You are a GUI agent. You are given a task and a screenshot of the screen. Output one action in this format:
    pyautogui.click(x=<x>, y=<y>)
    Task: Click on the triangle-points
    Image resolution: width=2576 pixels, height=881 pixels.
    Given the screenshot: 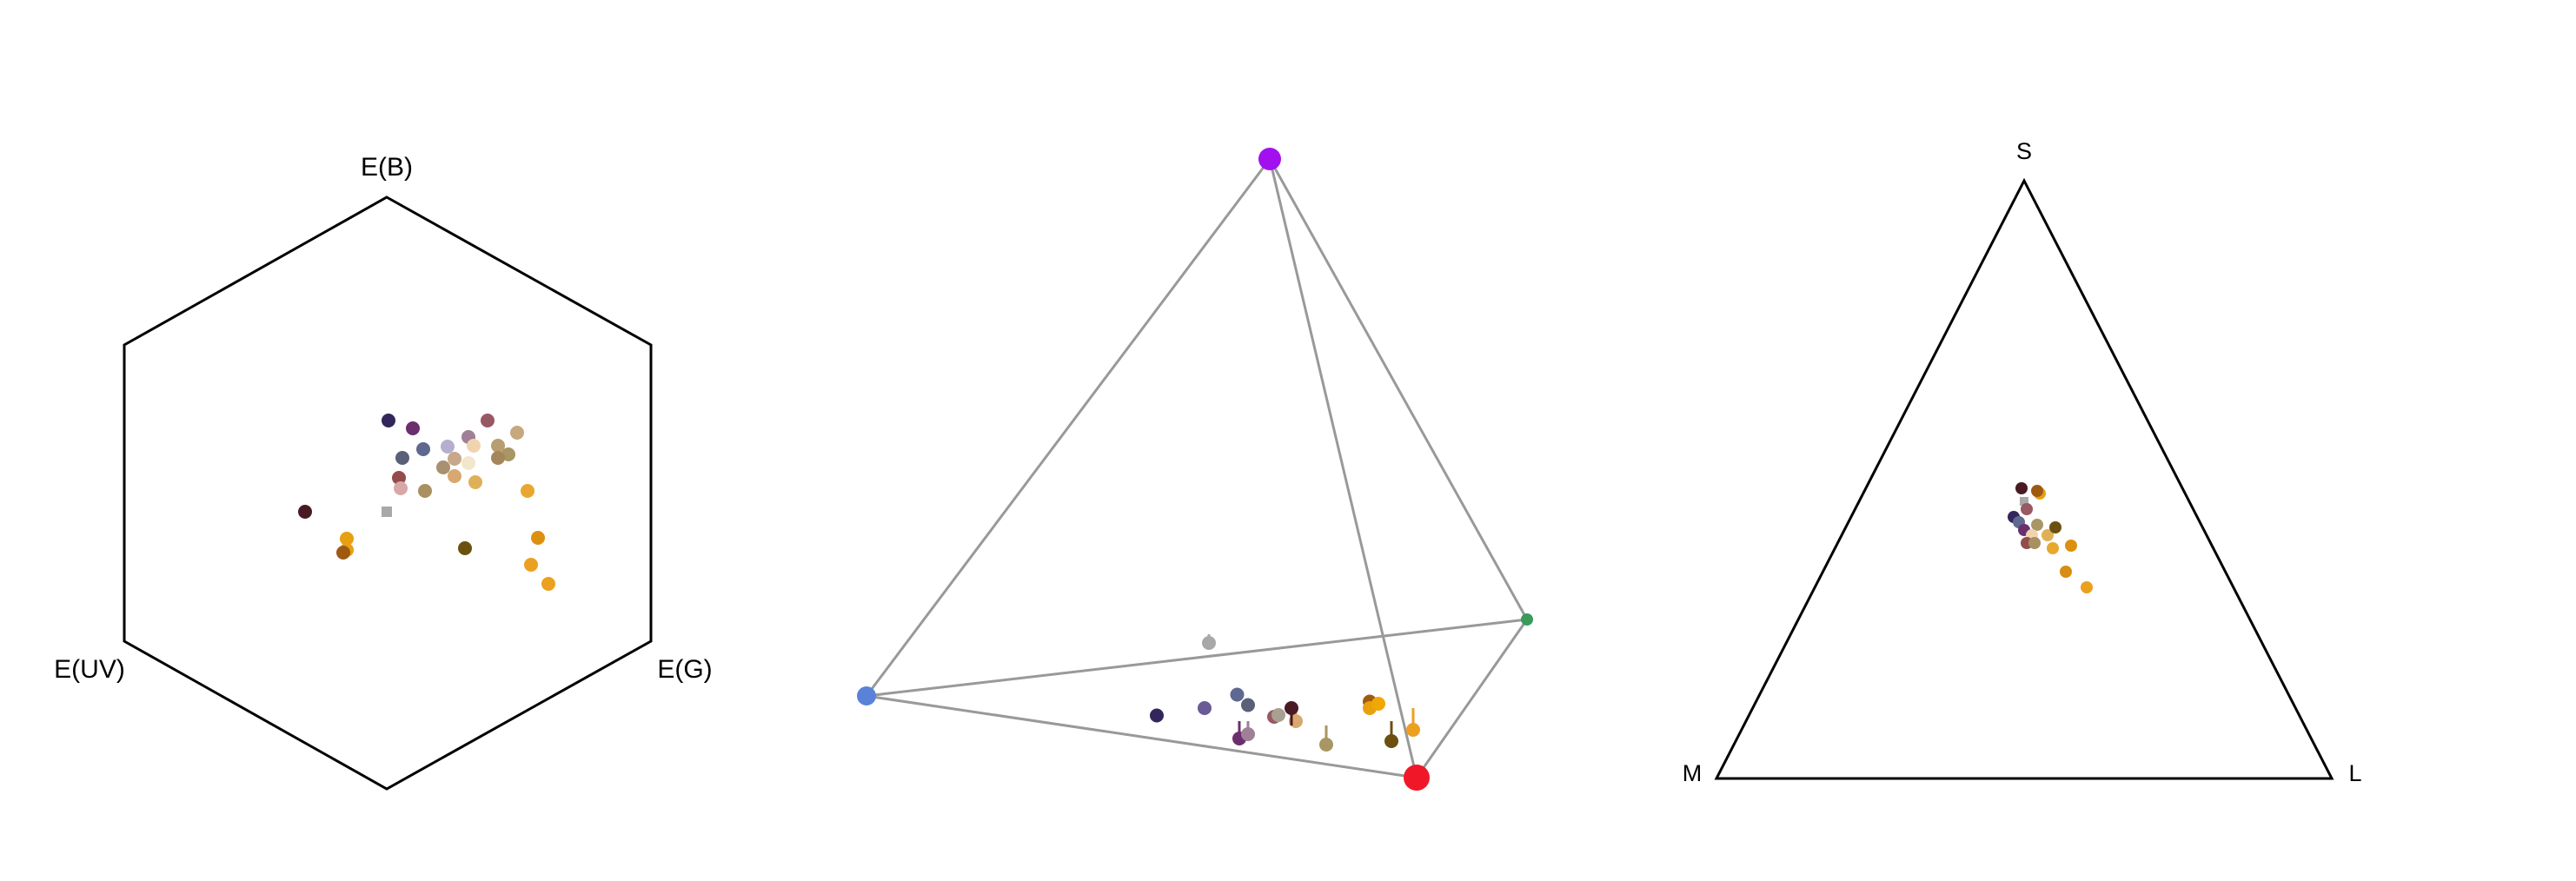 What is the action you would take?
    pyautogui.click(x=2050, y=537)
    